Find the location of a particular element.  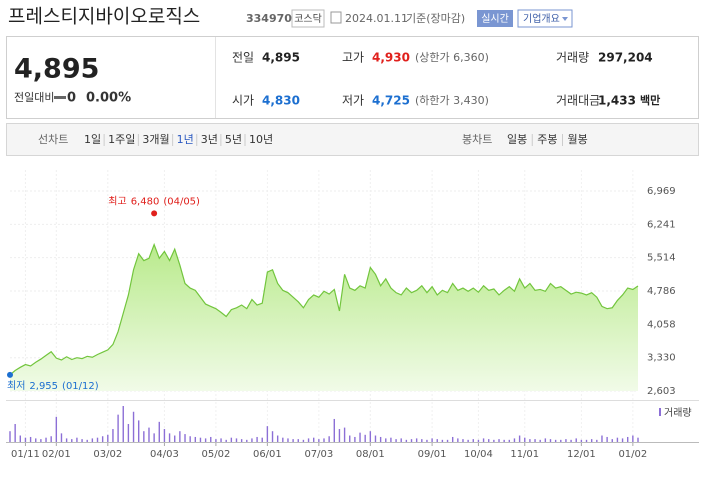

field-label: 저가 is located at coordinates (353, 101).